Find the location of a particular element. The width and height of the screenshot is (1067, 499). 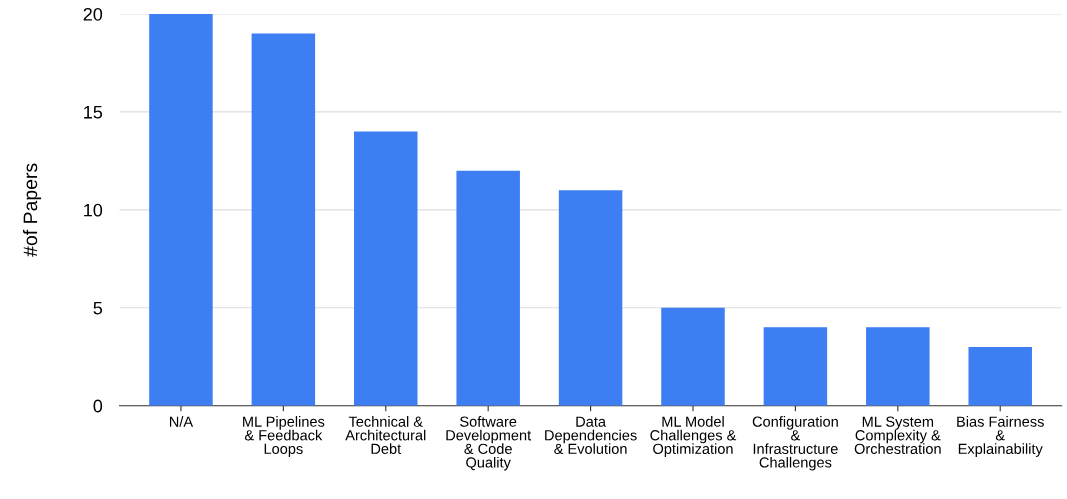

x-tick-label: Technical & Architectural Debt is located at coordinates (385, 435).